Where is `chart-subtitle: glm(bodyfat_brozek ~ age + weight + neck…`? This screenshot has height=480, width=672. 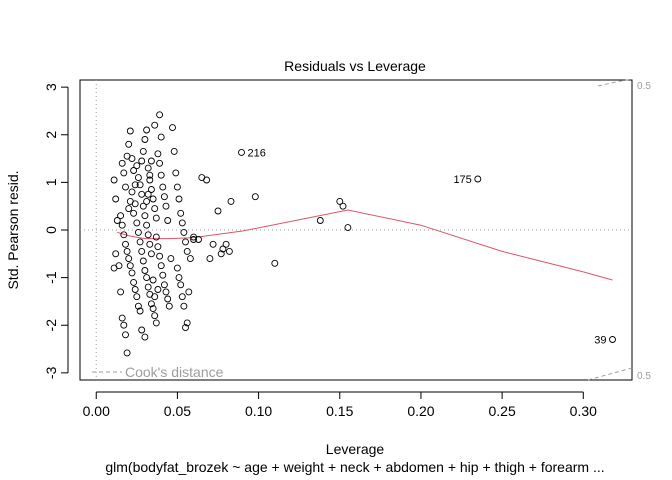 chart-subtitle: glm(bodyfat_brozek ~ age + weight + neck… is located at coordinates (354, 467).